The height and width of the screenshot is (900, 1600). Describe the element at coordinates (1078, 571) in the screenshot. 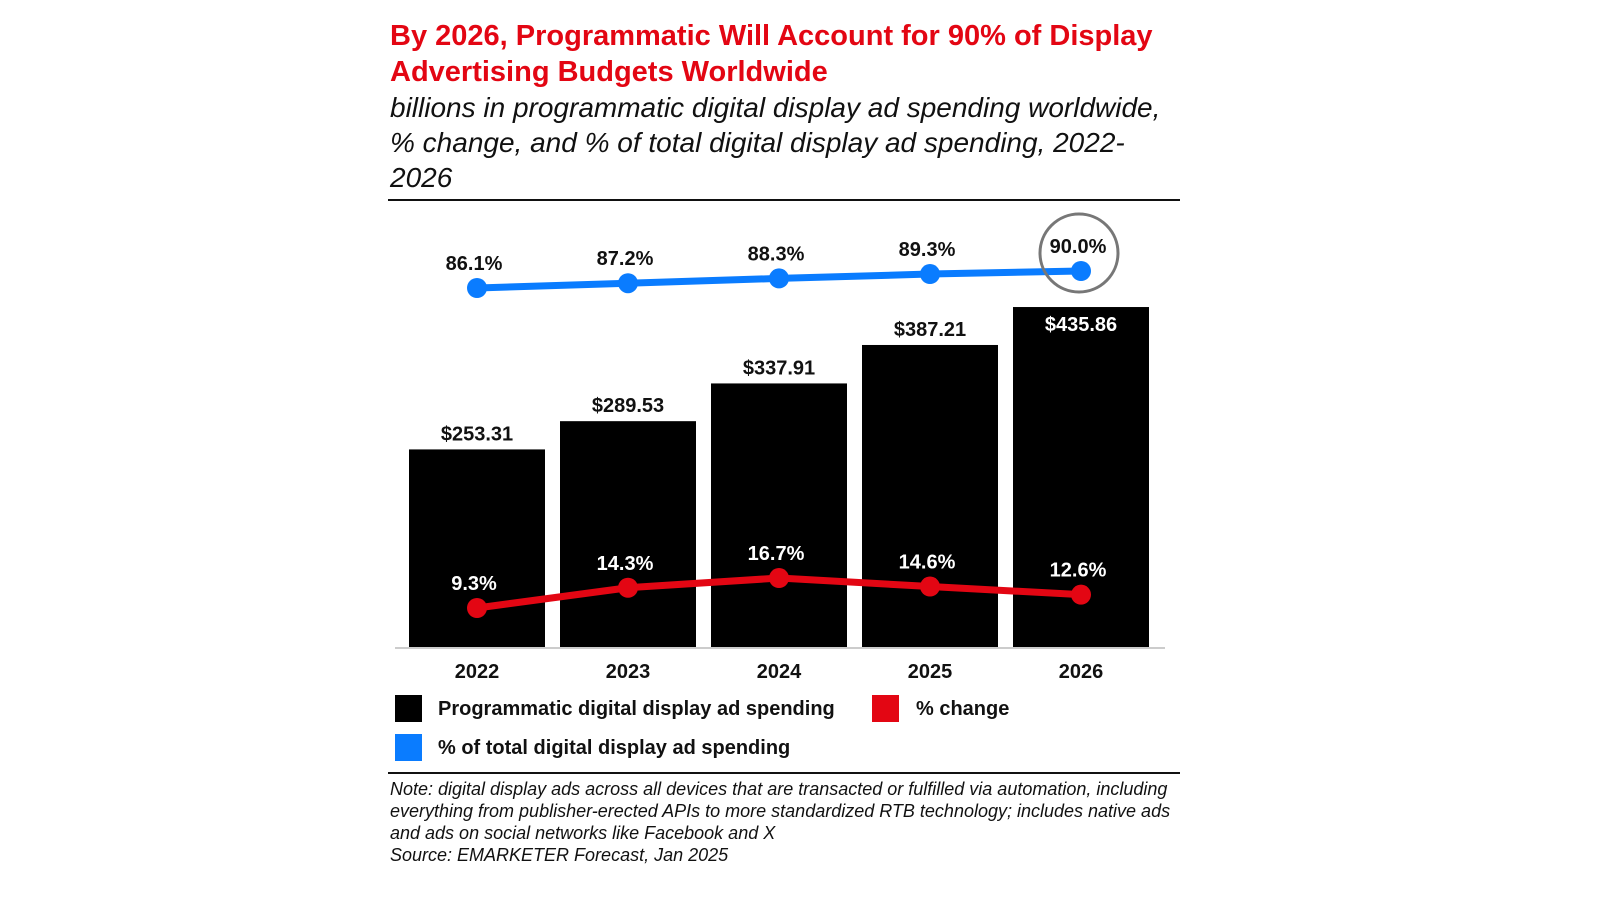

I see `change-value-label: 12.6%` at that location.